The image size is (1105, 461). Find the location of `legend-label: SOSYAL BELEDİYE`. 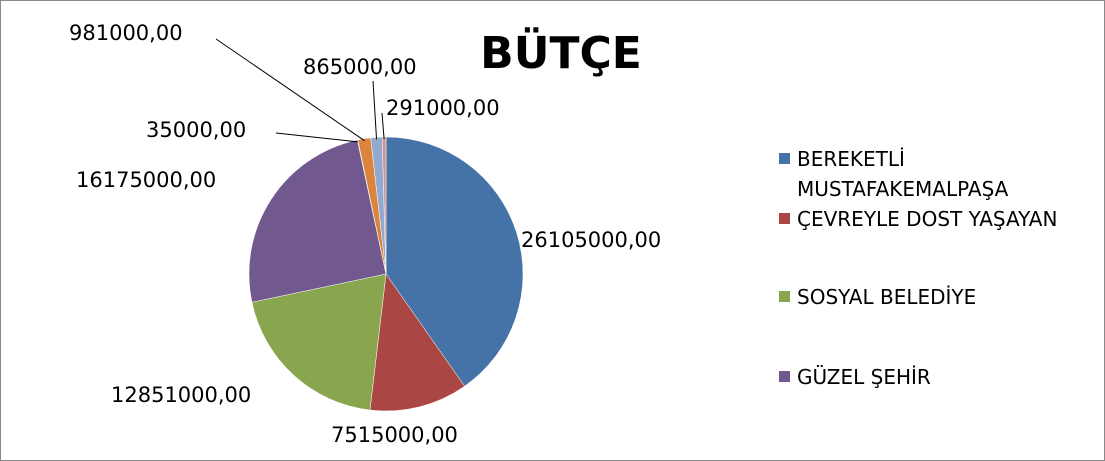

legend-label: SOSYAL BELEDİYE is located at coordinates (887, 297).